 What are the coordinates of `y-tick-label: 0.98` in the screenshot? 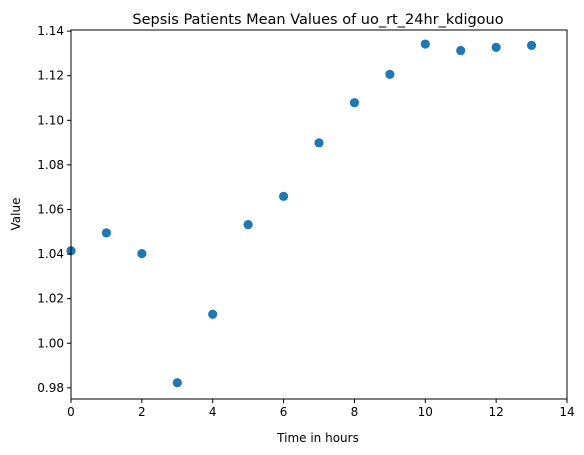 It's located at (50, 388).